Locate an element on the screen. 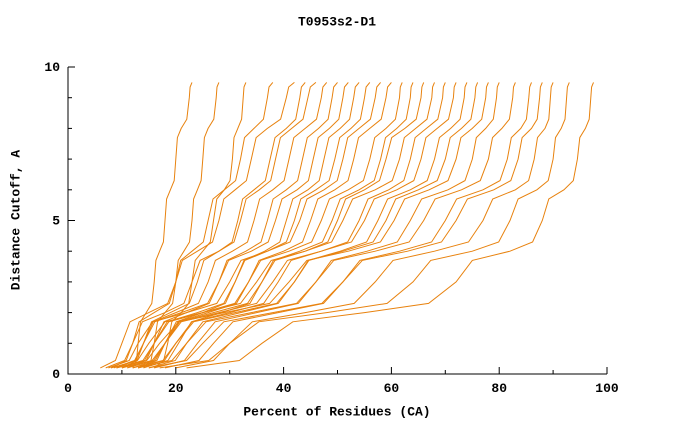  x-tick-label: 40 is located at coordinates (284, 388).